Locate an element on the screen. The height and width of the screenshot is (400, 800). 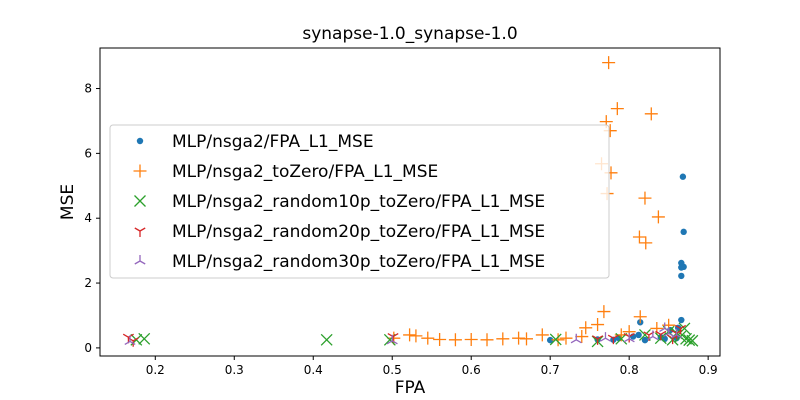
y-axis-label: MSE is located at coordinates (68, 202).